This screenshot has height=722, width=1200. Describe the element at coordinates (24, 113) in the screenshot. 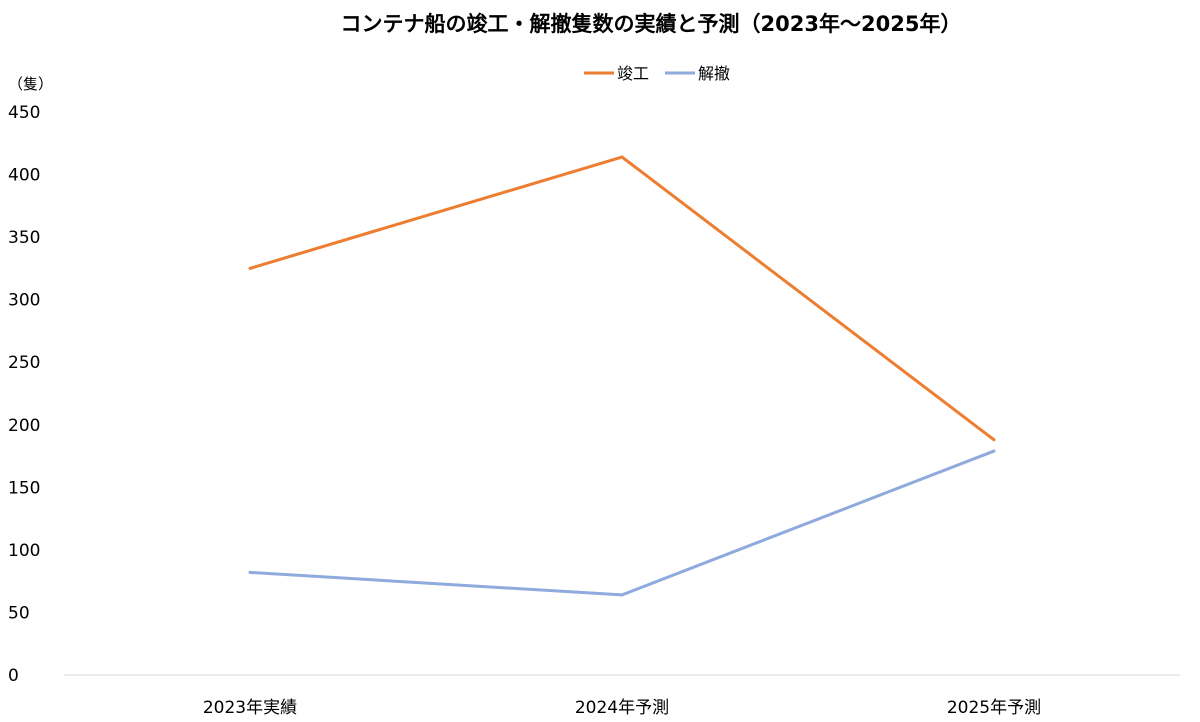

I see `y-tick-label: 450` at that location.